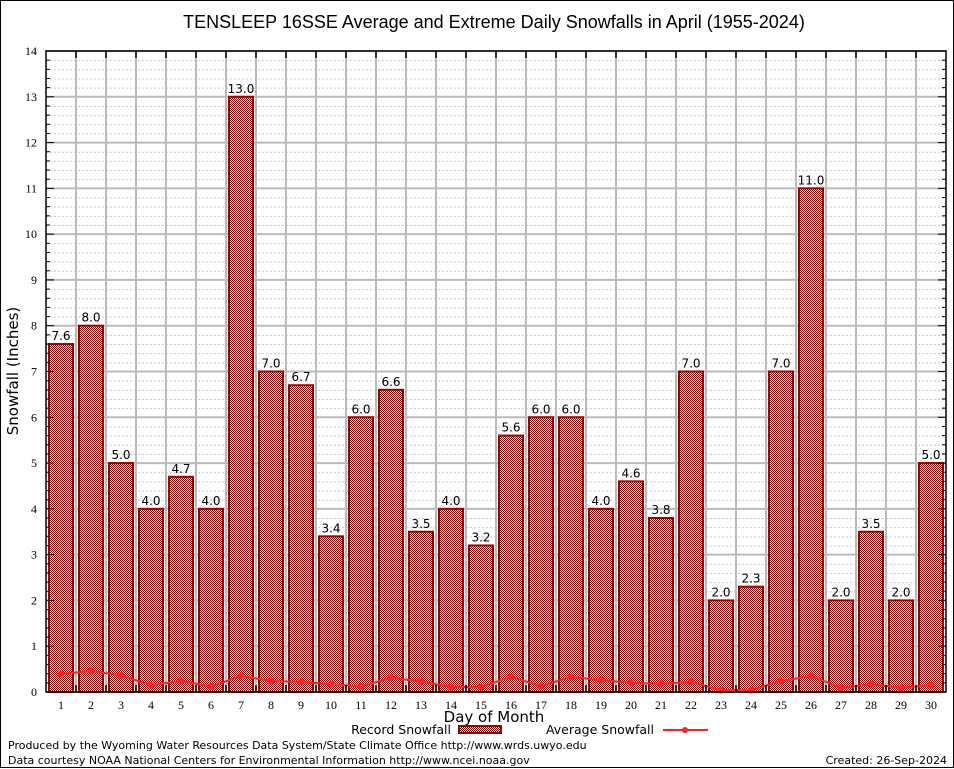 The width and height of the screenshot is (954, 769). What do you see at coordinates (571, 705) in the screenshot?
I see `x-tick-label: 18` at bounding box center [571, 705].